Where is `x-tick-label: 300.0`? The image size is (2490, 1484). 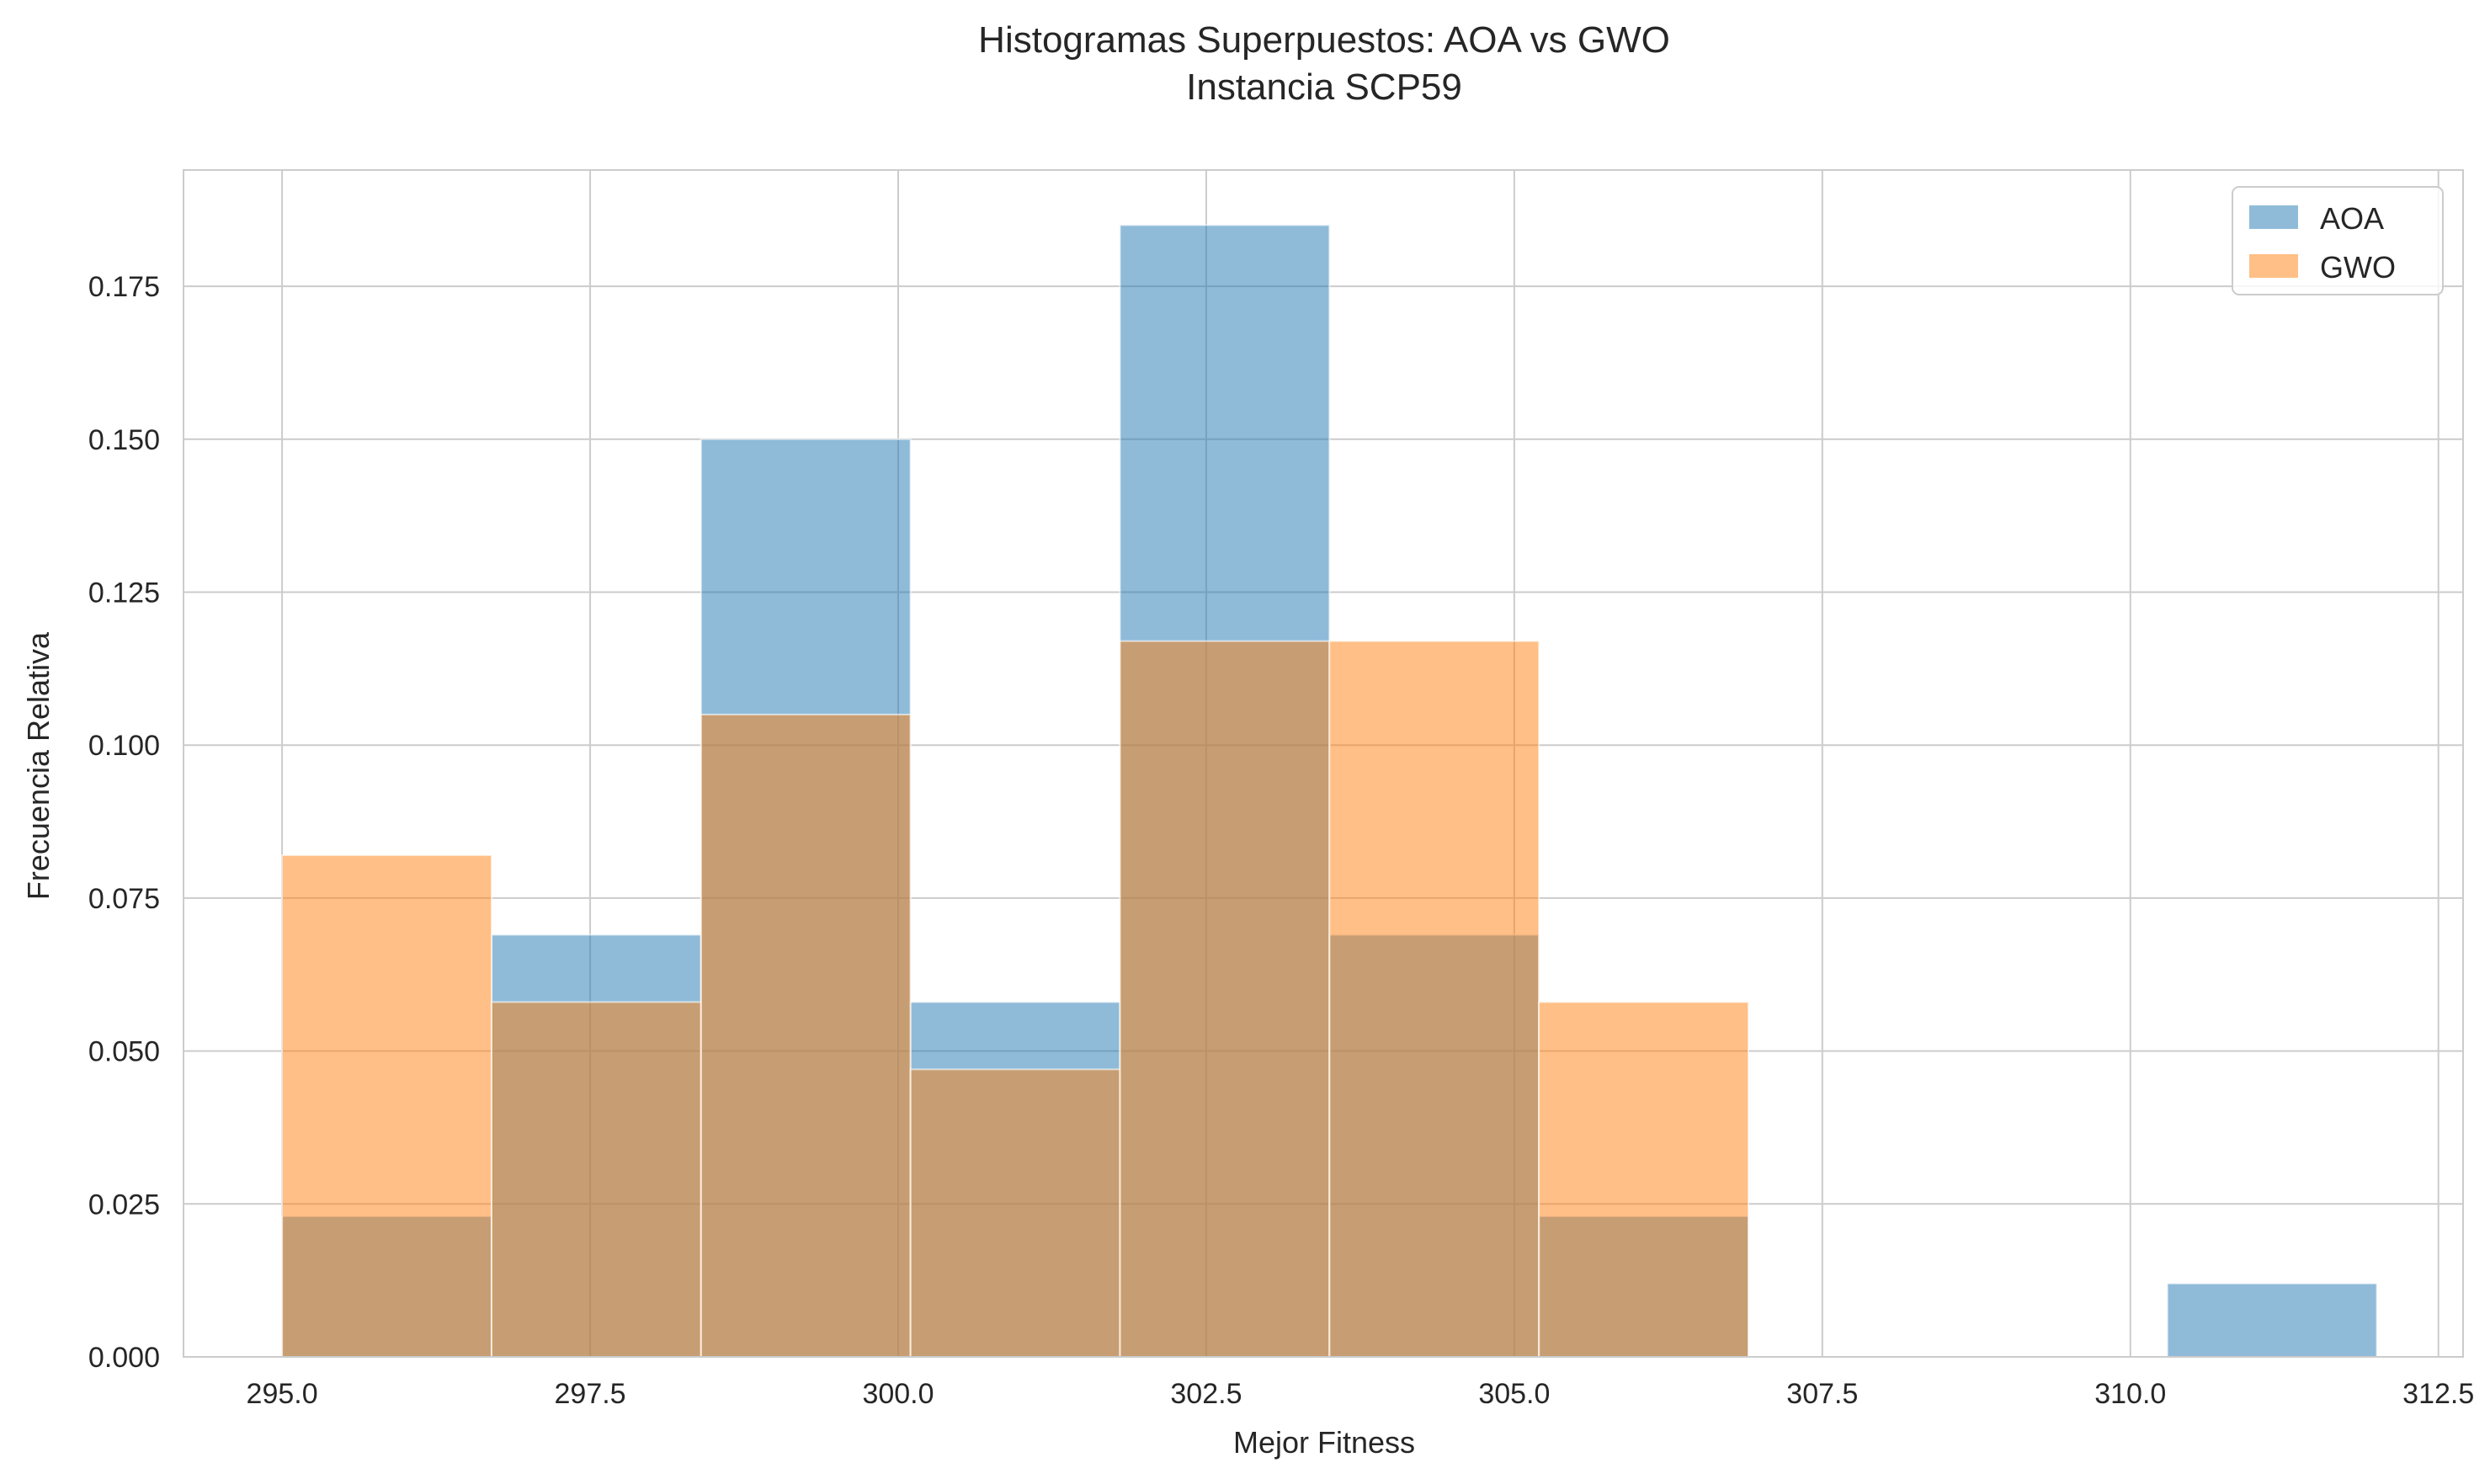 x-tick-label: 300.0 is located at coordinates (898, 1394).